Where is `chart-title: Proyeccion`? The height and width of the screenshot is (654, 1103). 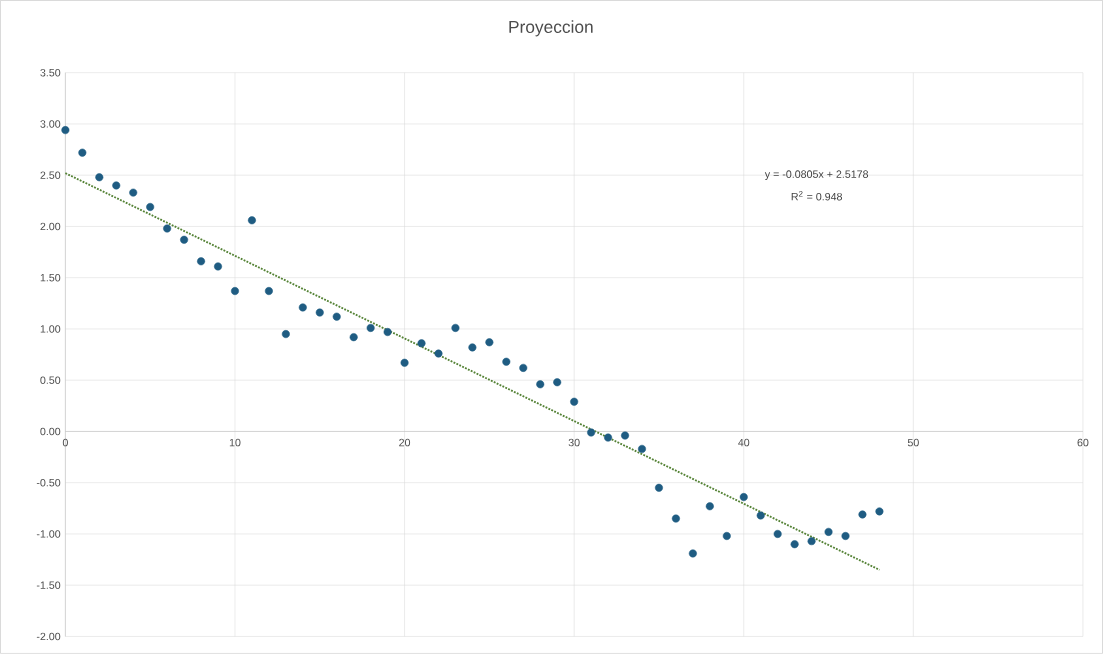
chart-title: Proyeccion is located at coordinates (551, 28).